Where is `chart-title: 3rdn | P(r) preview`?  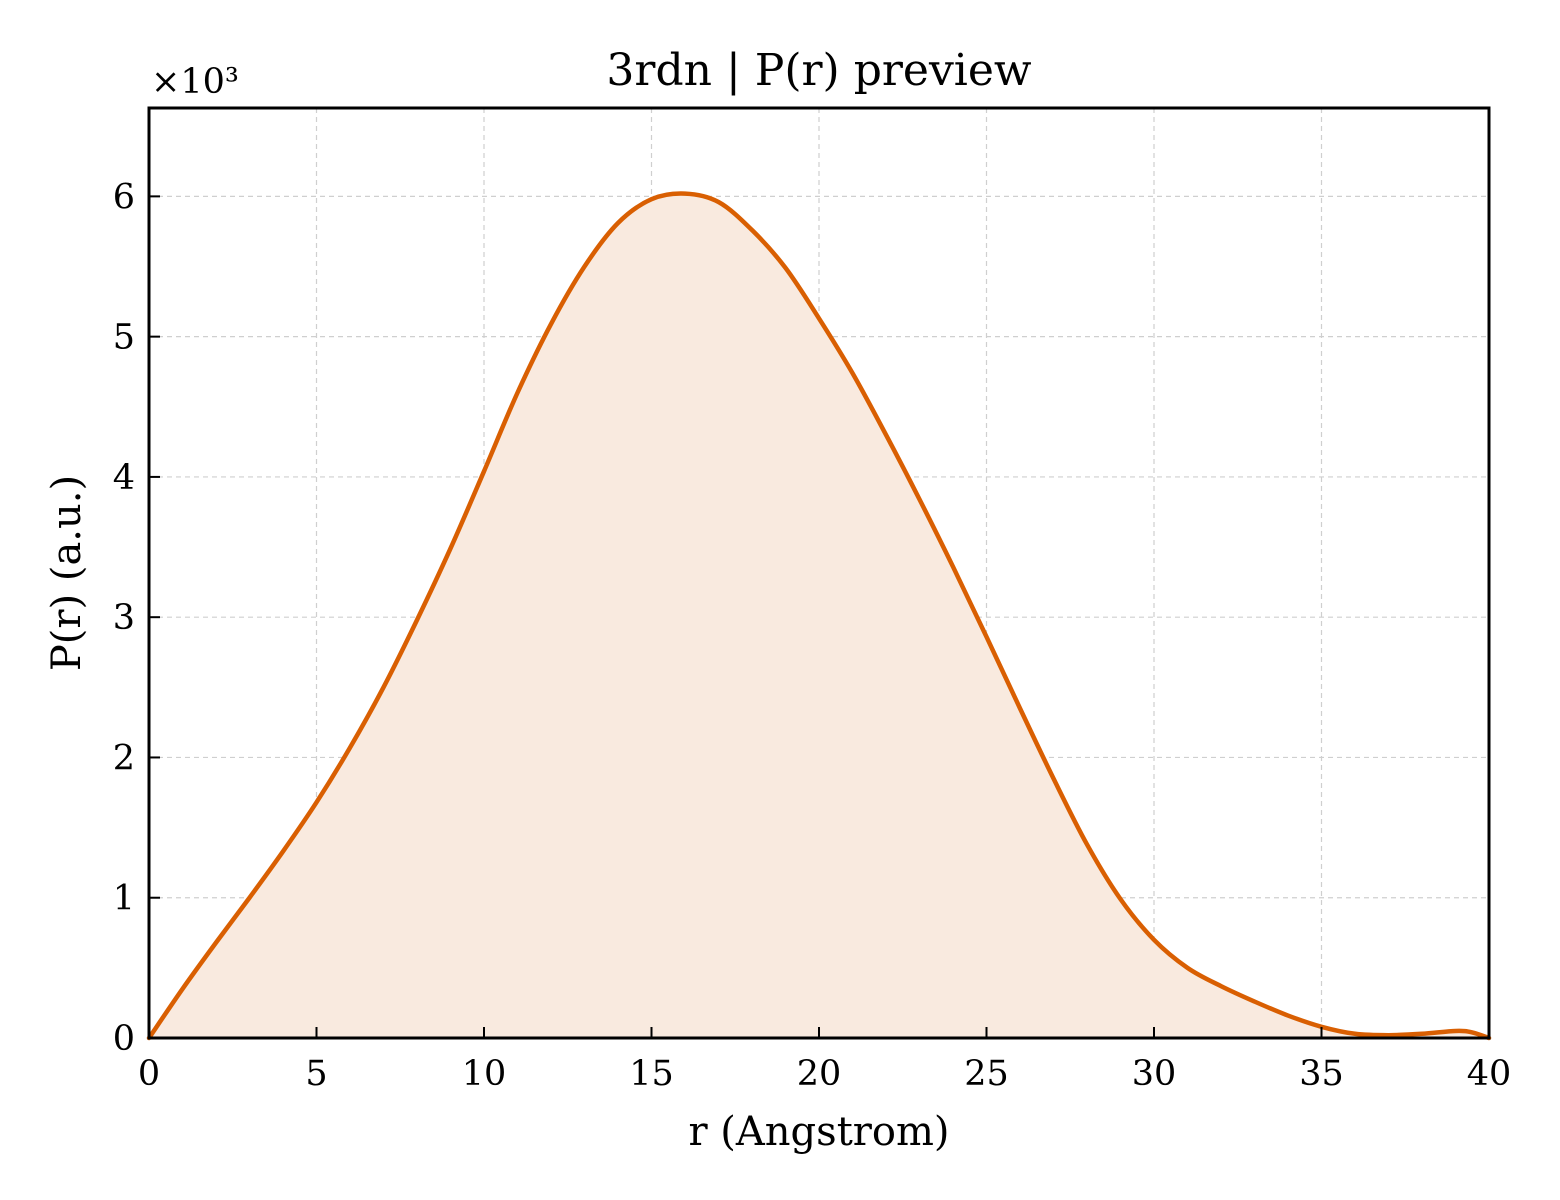 chart-title: 3rdn | P(r) preview is located at coordinates (818, 70).